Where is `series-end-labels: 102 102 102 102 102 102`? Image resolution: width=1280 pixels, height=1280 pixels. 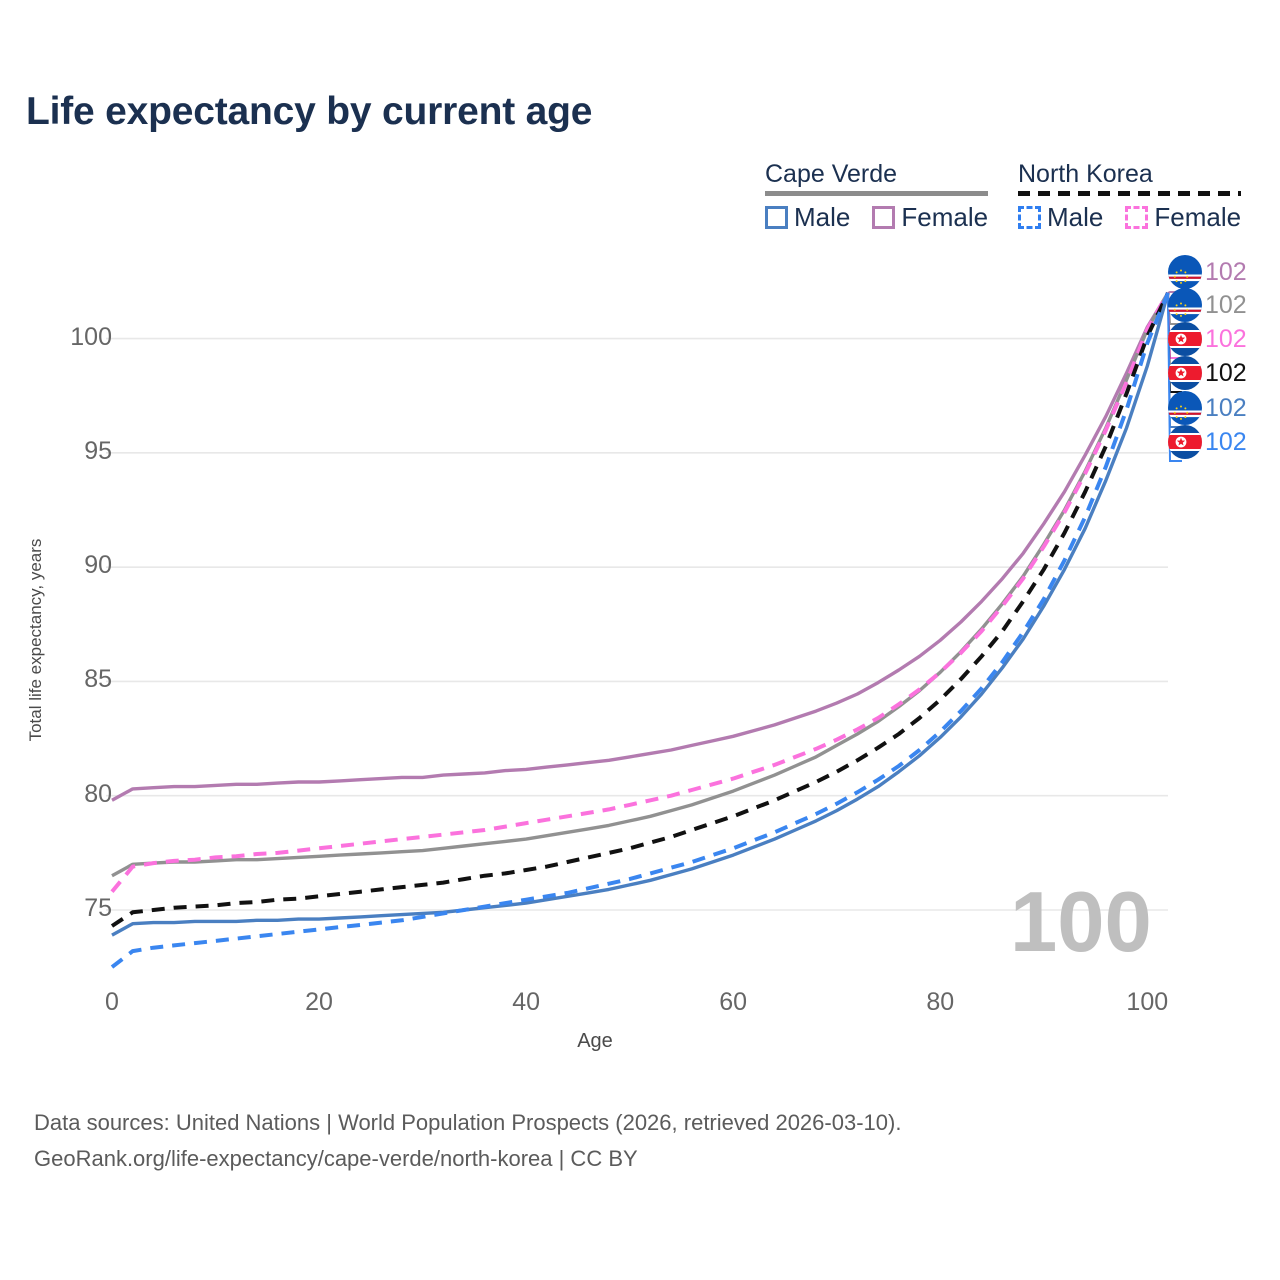 series-end-labels: 102 102 102 102 102 102 is located at coordinates (1224, 362).